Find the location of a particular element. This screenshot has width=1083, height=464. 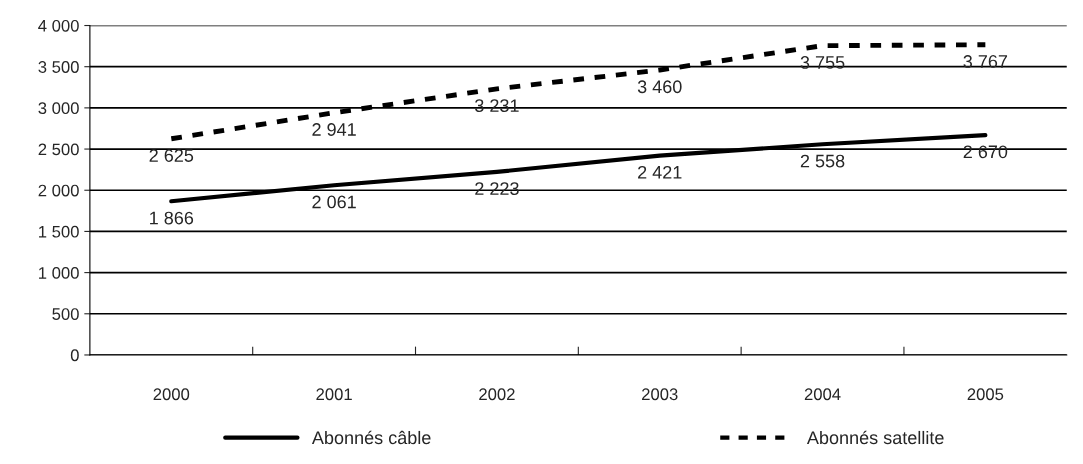

data-label: 1 866 is located at coordinates (172, 218).